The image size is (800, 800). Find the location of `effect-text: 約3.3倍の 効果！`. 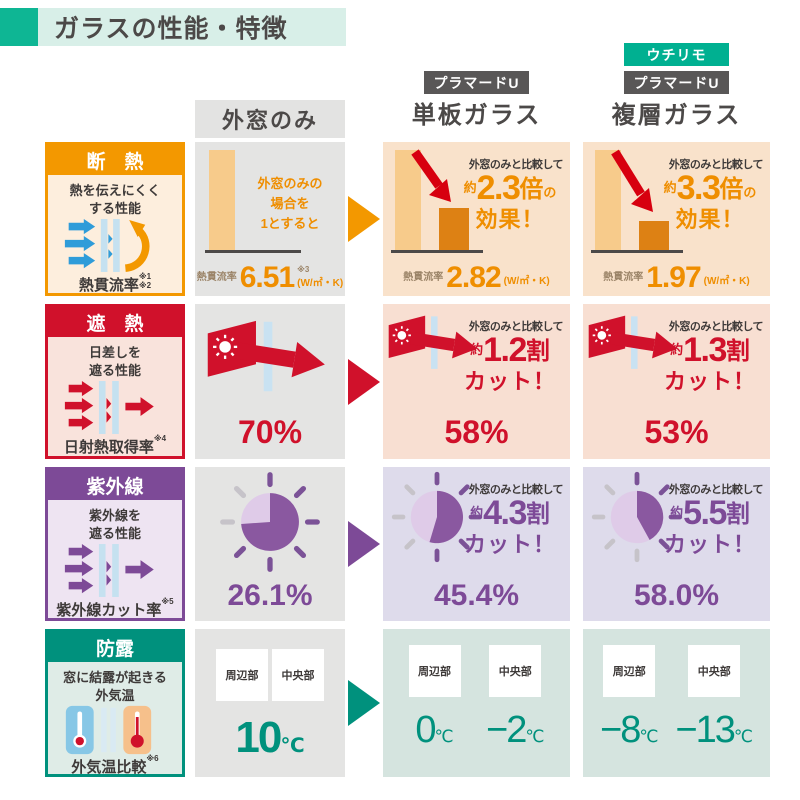

effect-text: 約3.3倍の 効果！ is located at coordinates (710, 201).